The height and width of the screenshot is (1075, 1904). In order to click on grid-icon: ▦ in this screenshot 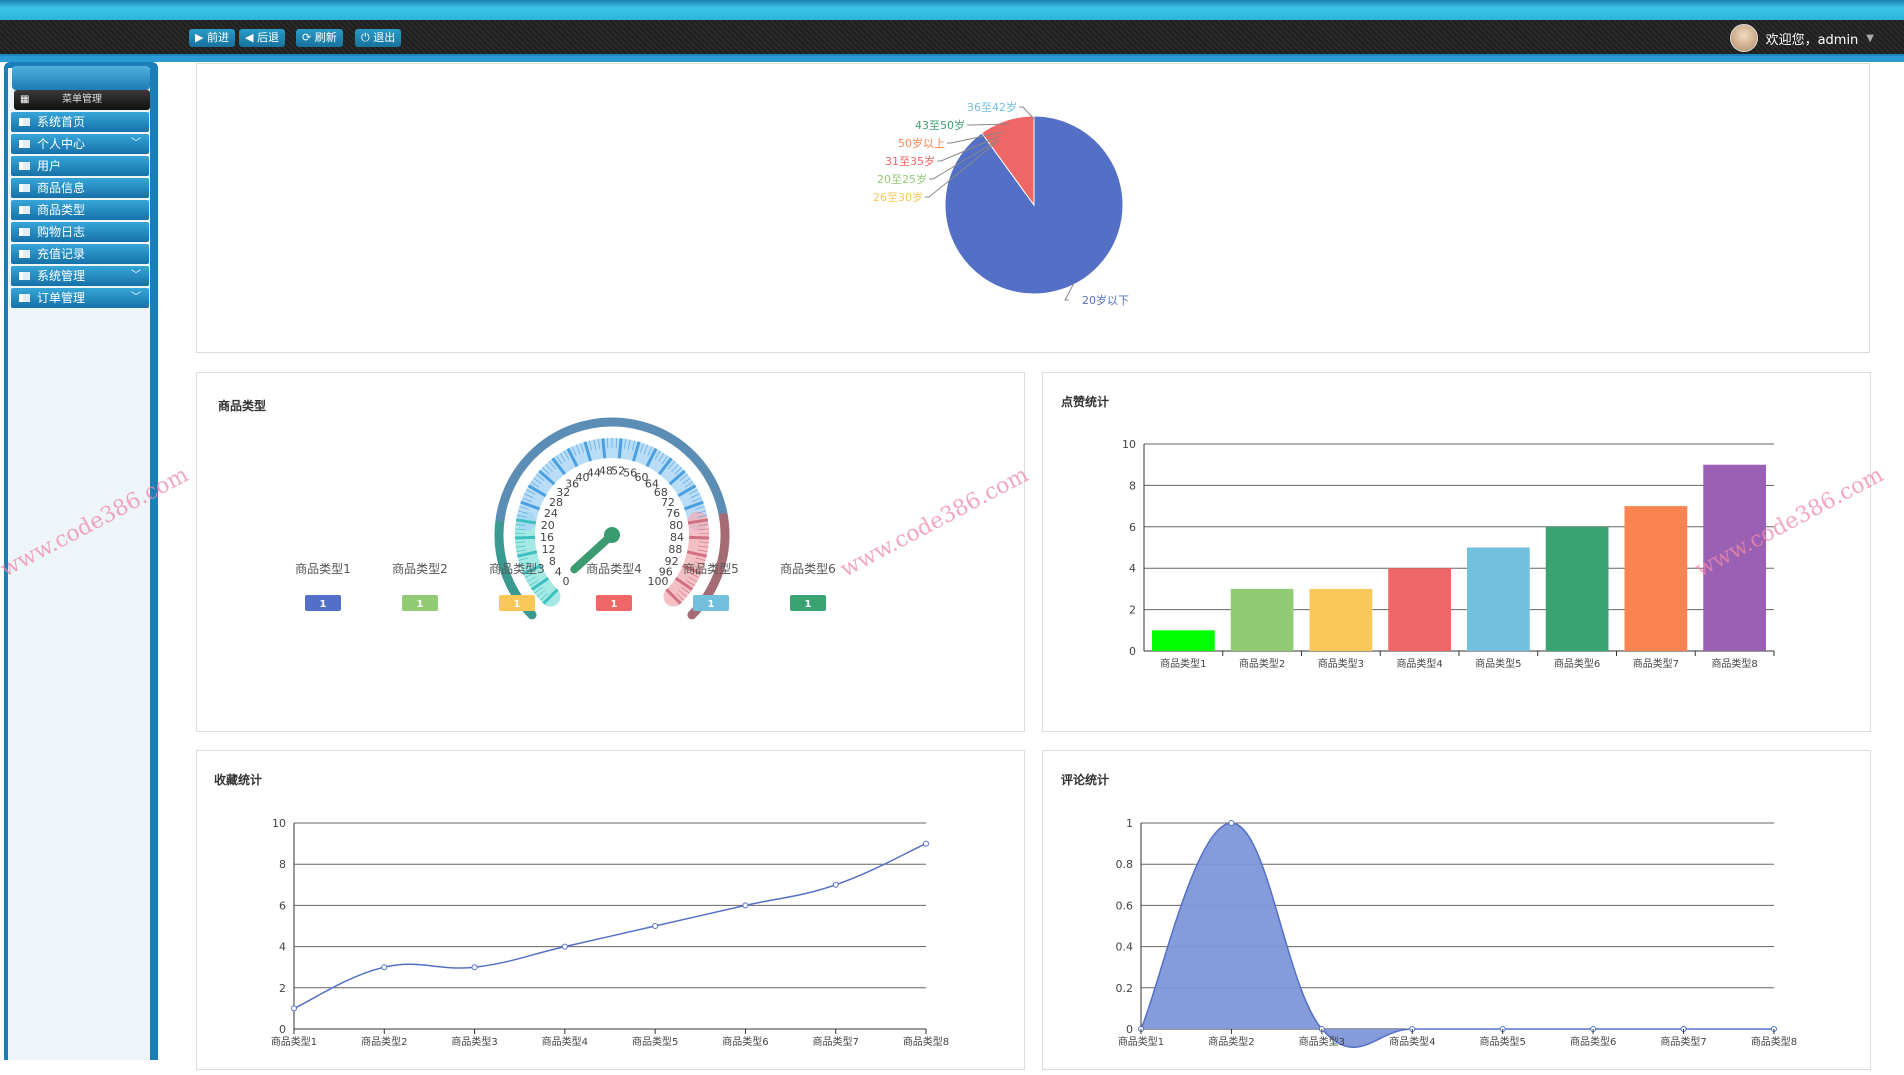, I will do `click(24, 100)`.